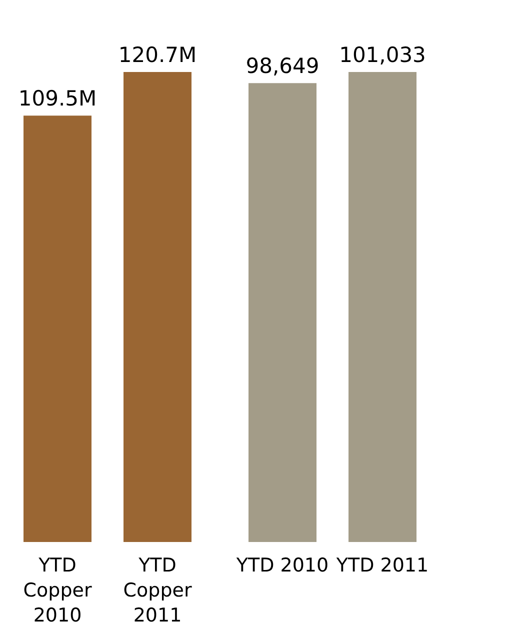  What do you see at coordinates (283, 66) in the screenshot?
I see `data-label: 98,649` at bounding box center [283, 66].